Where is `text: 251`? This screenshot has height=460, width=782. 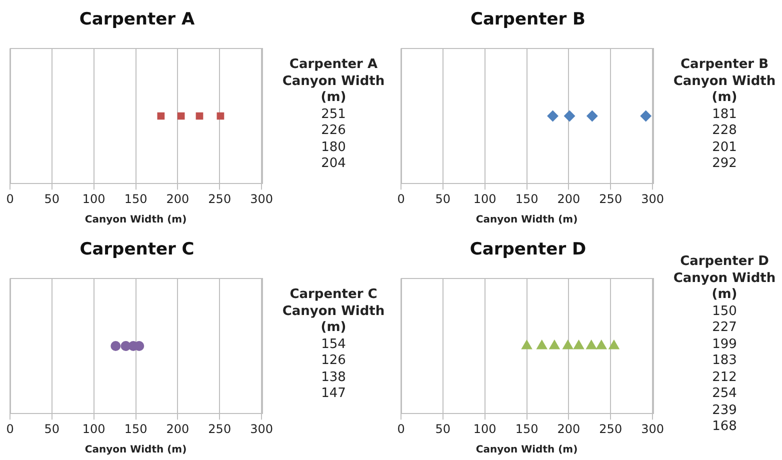
text: 251 is located at coordinates (333, 115).